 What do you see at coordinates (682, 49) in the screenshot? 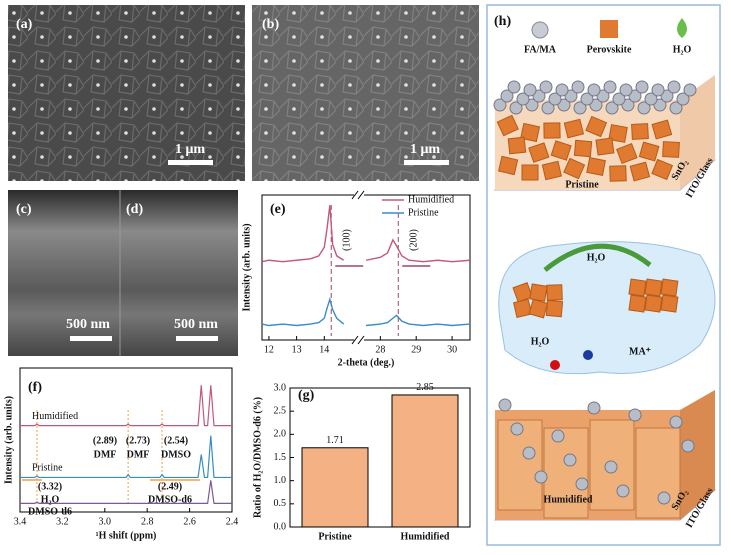
I see `legend-label: H₂O` at bounding box center [682, 49].